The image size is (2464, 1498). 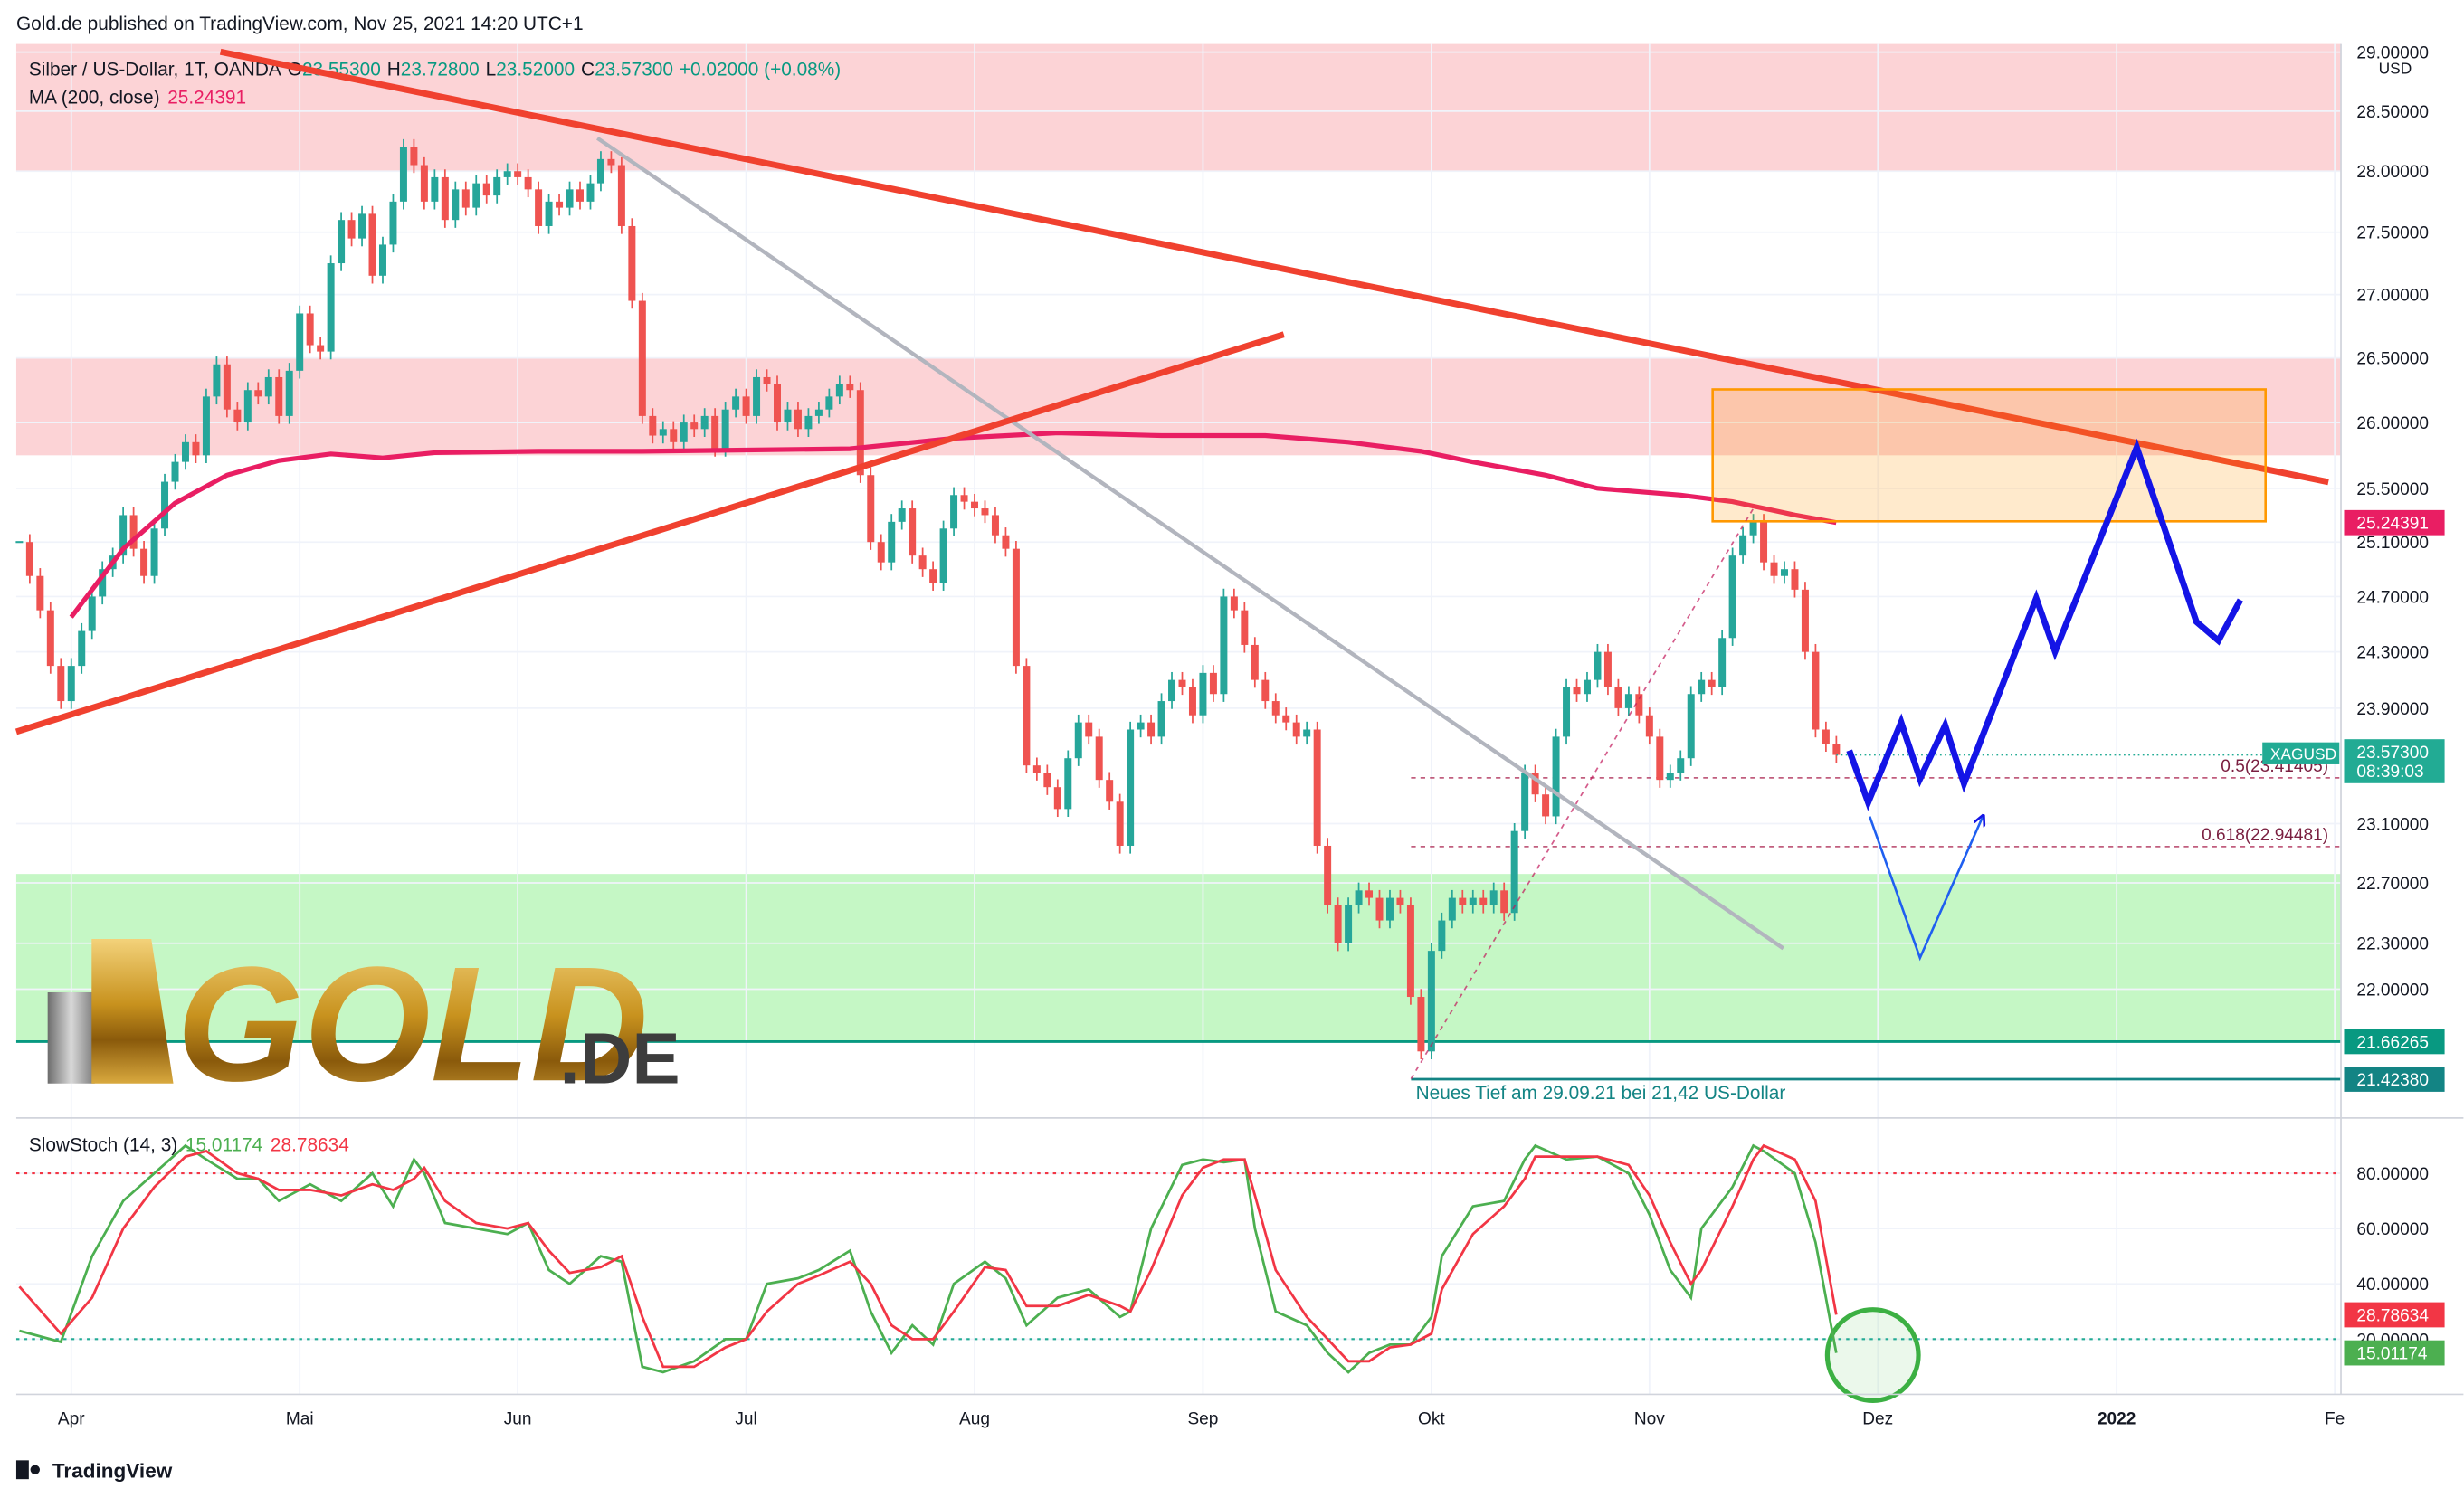 I want to click on x-tick-label: Okt, so click(x=1431, y=1418).